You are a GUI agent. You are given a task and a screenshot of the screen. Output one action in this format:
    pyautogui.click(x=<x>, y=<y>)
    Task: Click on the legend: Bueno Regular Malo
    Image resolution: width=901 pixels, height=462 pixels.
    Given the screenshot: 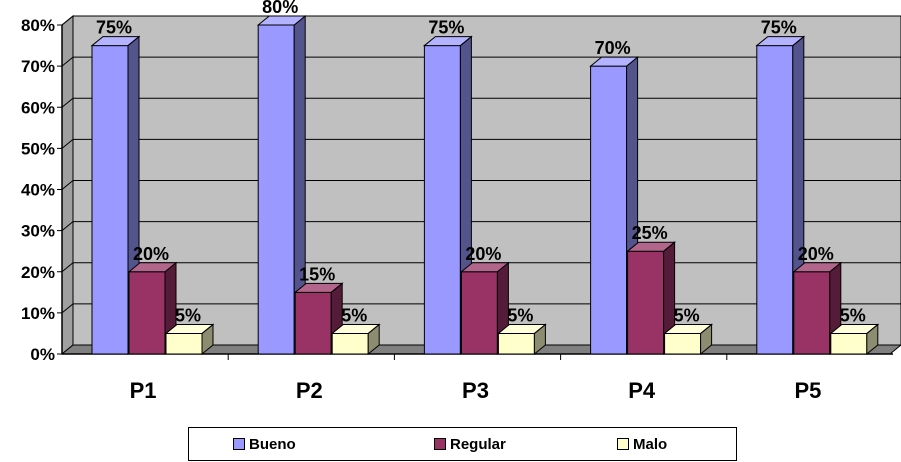 What is the action you would take?
    pyautogui.click(x=462, y=444)
    